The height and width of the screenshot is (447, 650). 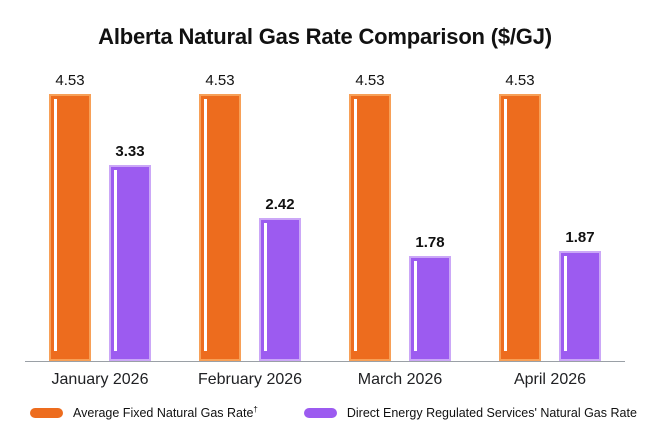 What do you see at coordinates (250, 216) in the screenshot?
I see `bar-group: 4.53 2.42` at bounding box center [250, 216].